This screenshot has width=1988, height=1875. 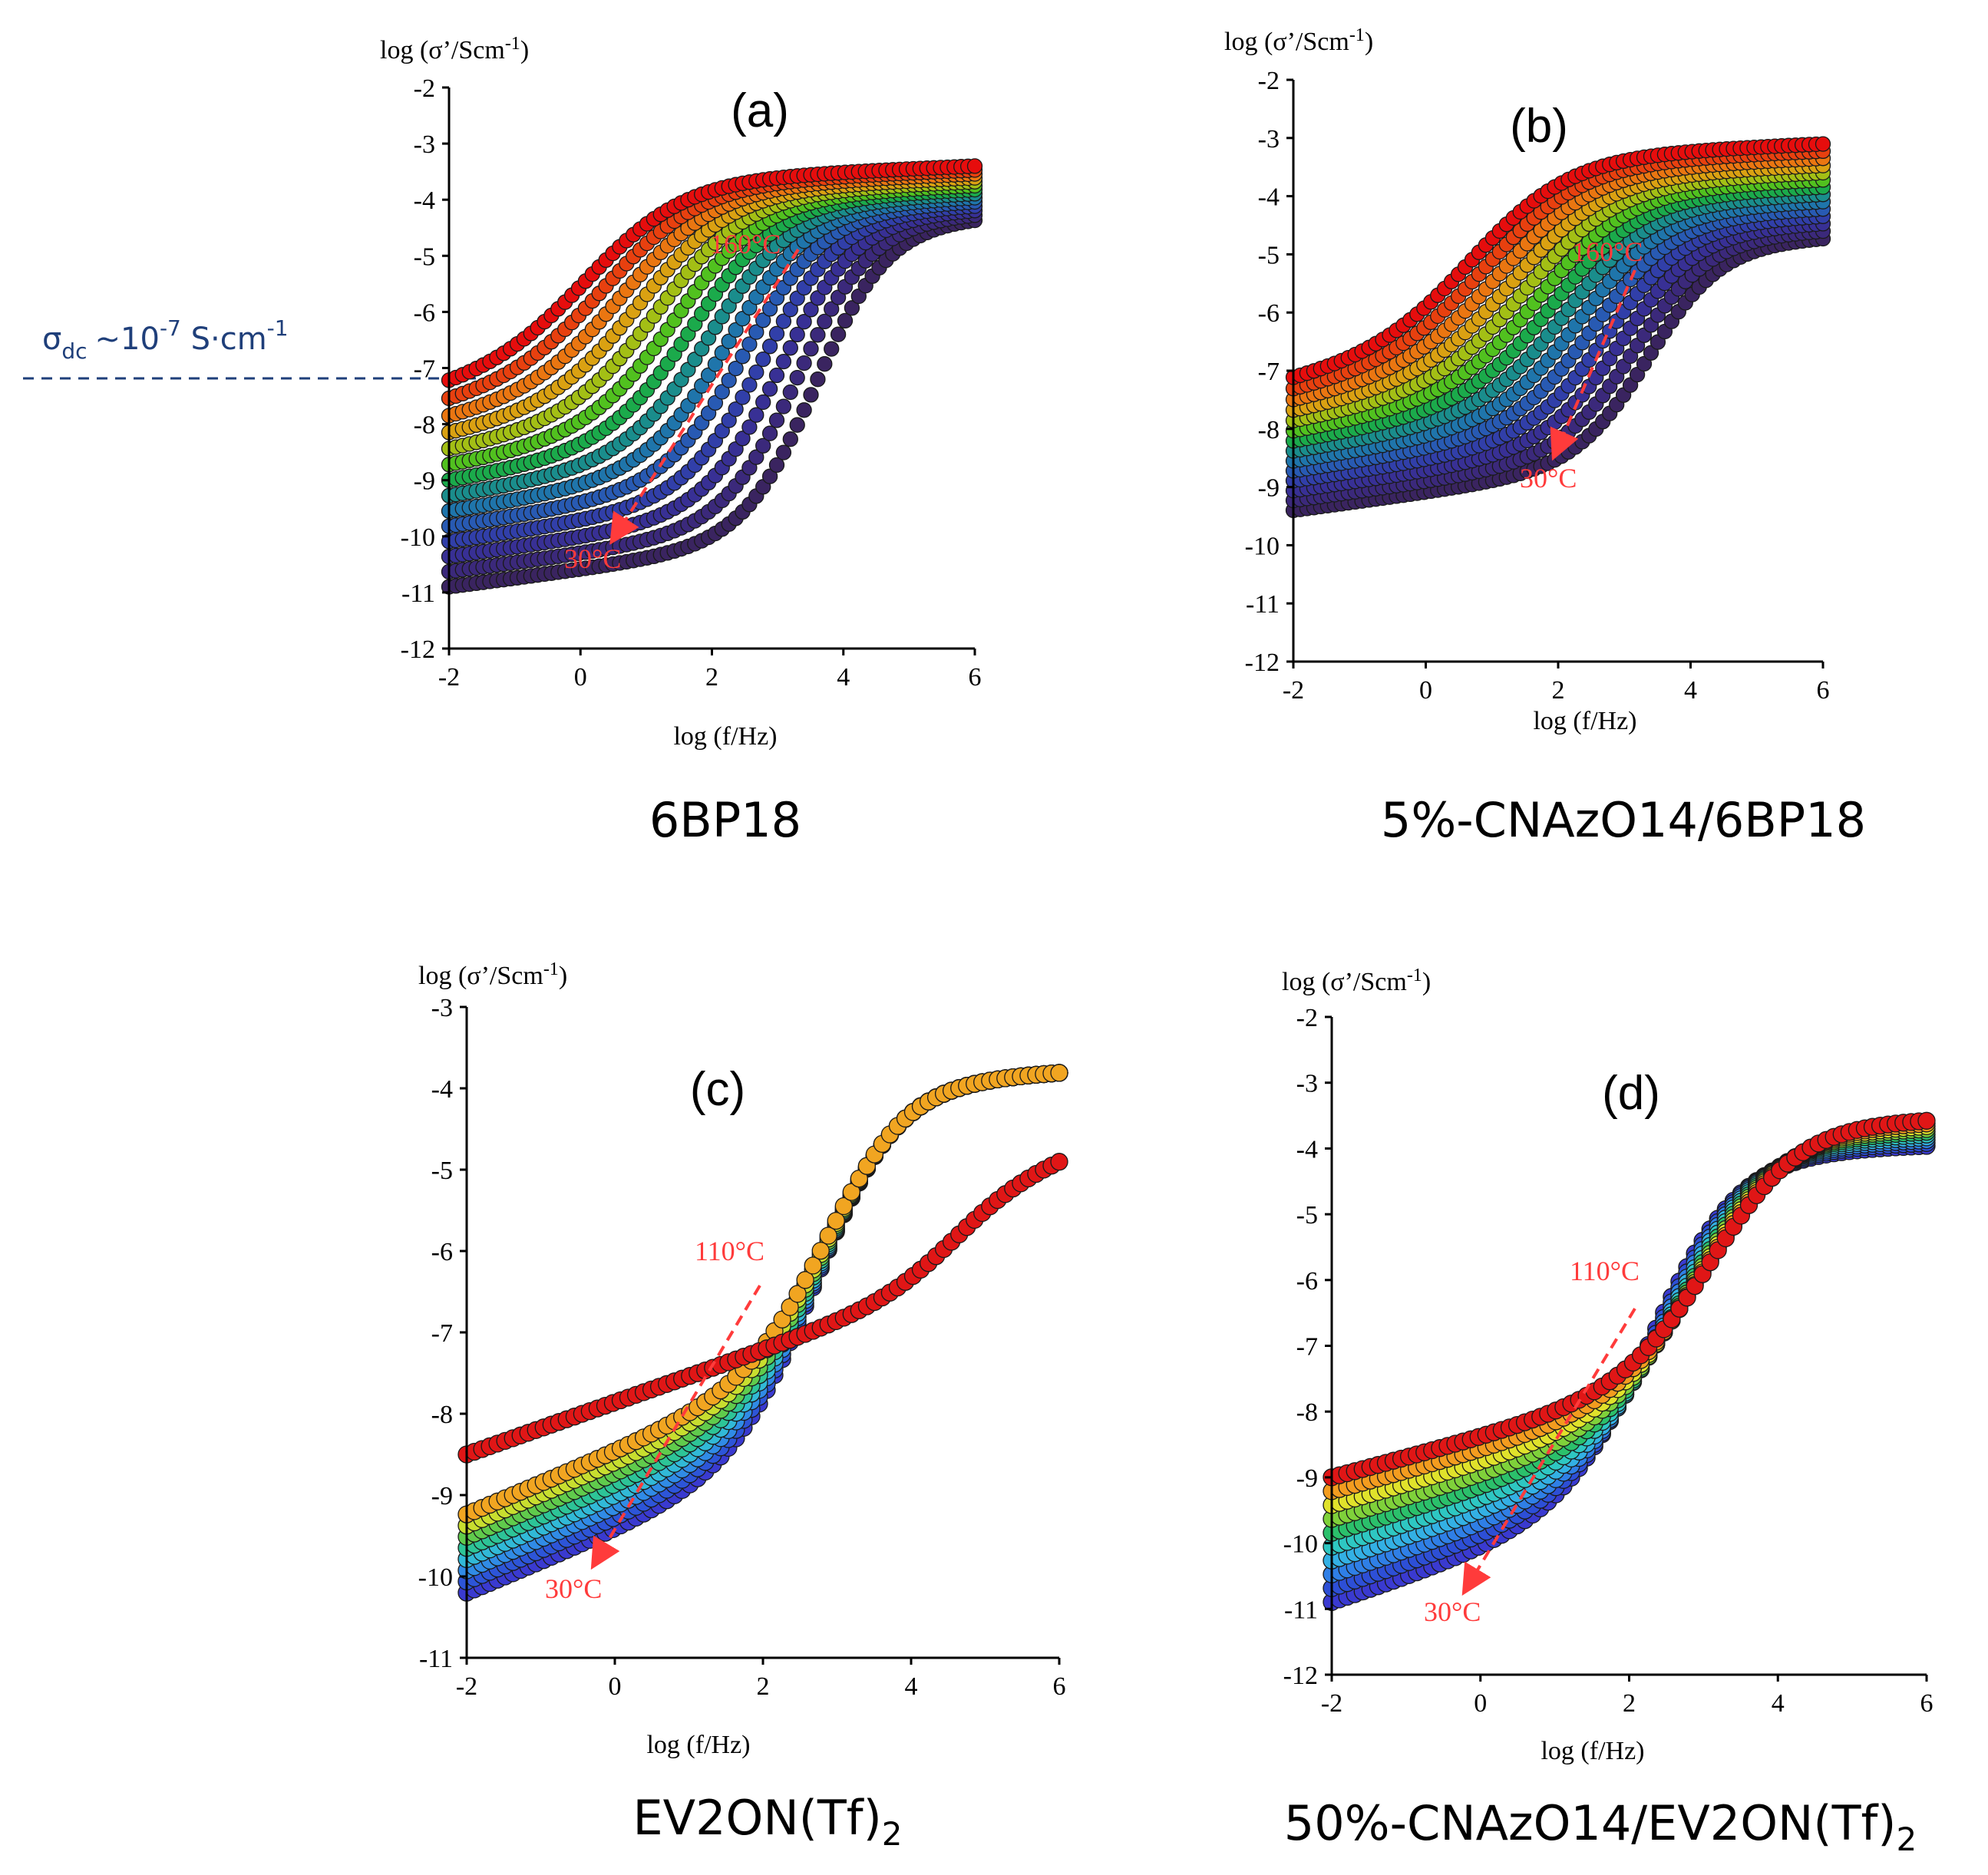 I want to click on panel-b-caption: 5%-CNAzO14/6BP18, so click(x=1624, y=820).